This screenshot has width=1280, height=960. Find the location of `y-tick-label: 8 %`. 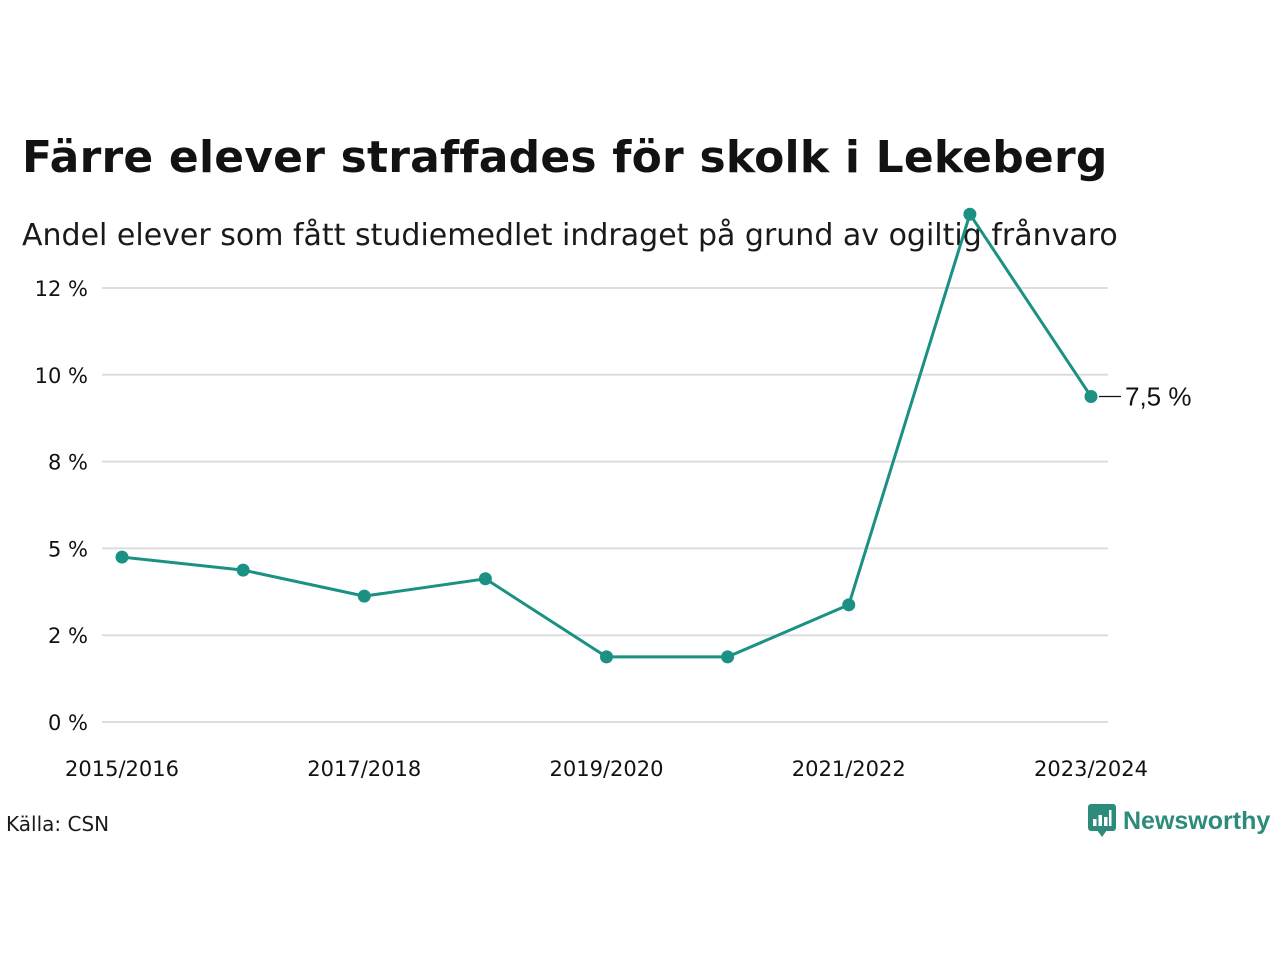

y-tick-label: 8 % is located at coordinates (68, 463).